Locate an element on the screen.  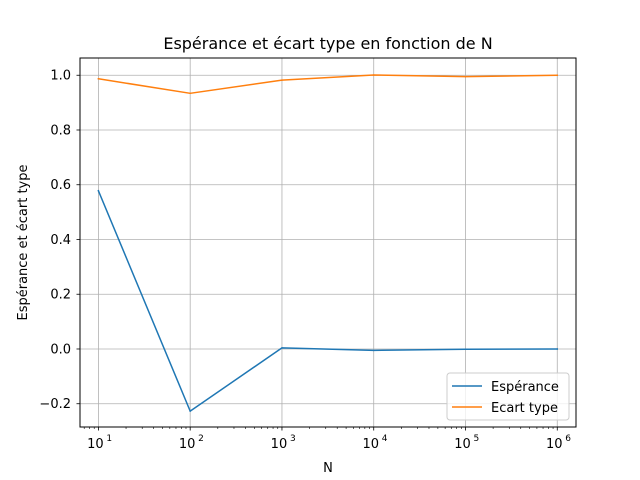
chart-title: Espérance et écart type en fonction de N is located at coordinates (327, 43).